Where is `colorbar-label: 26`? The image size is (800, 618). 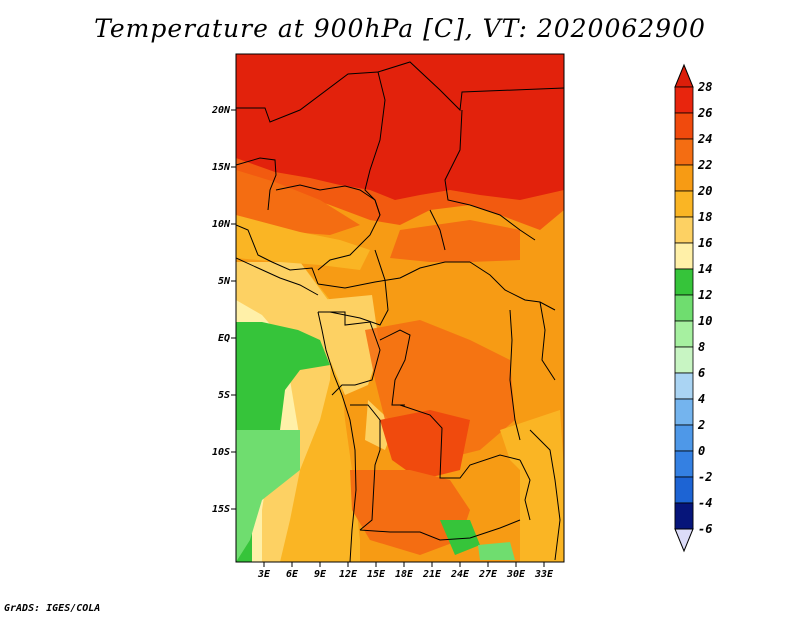 colorbar-label: 26 is located at coordinates (704, 113).